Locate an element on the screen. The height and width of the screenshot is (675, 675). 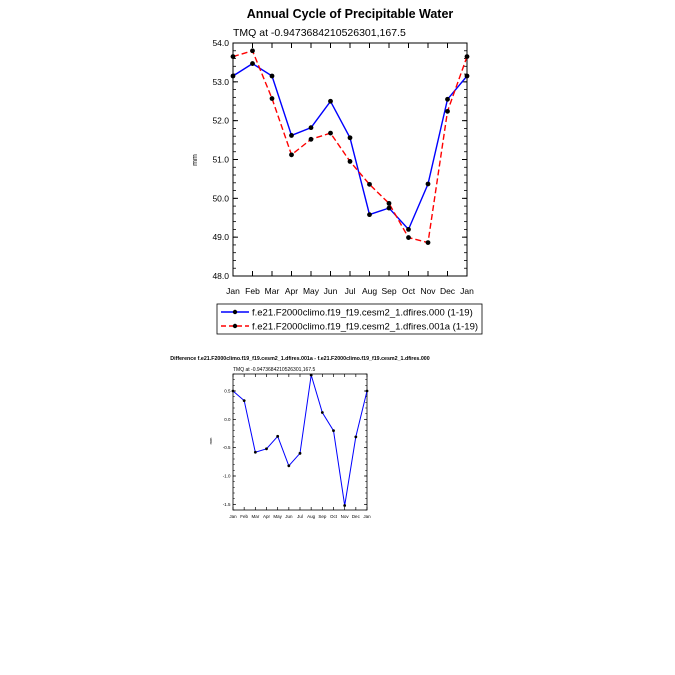
y-tick-label: 0.0 is located at coordinates (227, 419).